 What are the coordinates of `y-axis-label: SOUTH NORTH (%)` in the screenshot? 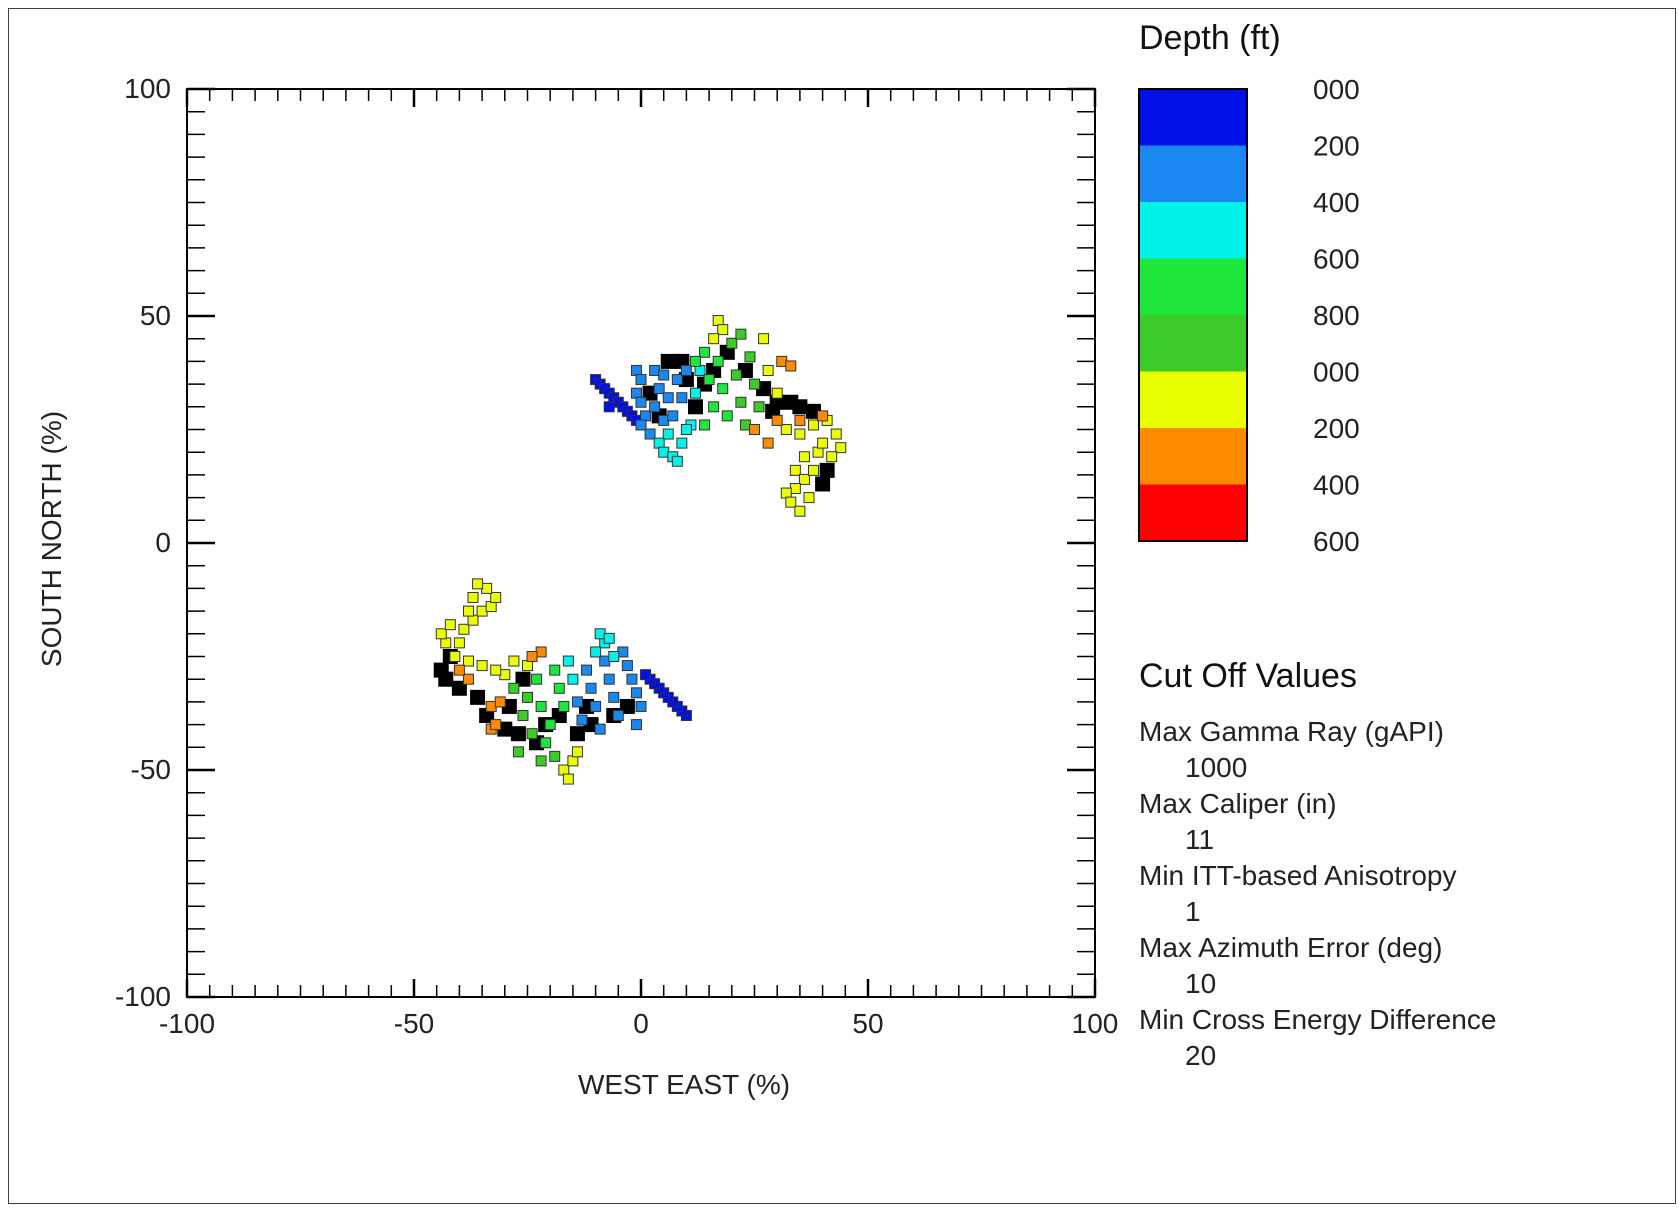 It's located at (51, 539).